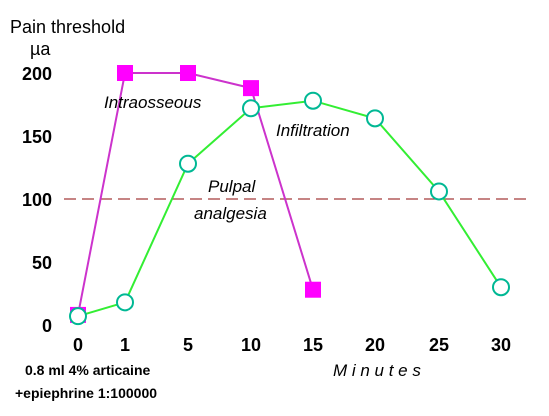 The height and width of the screenshot is (416, 549). Describe the element at coordinates (67, 27) in the screenshot. I see `y-axis-label-line1: Pain threshold` at that location.